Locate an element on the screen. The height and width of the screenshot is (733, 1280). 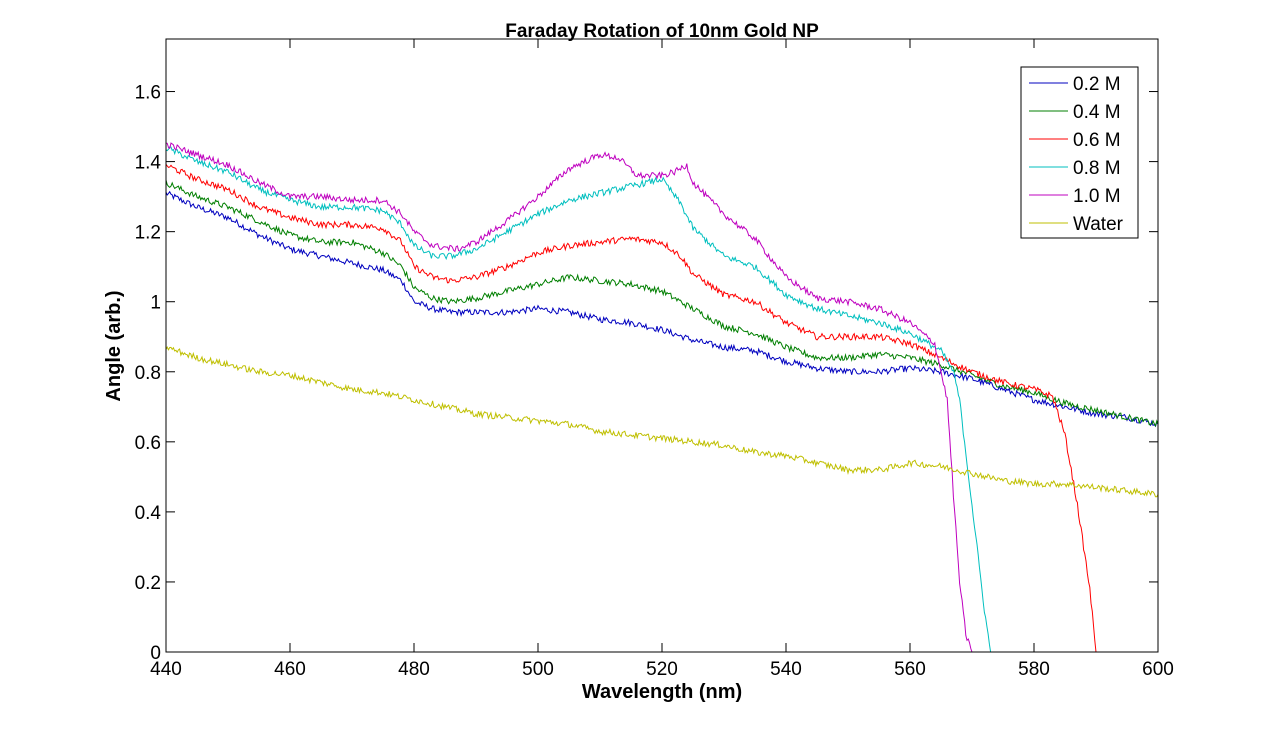
y-tick-label-2: 0.4 is located at coordinates (148, 513).